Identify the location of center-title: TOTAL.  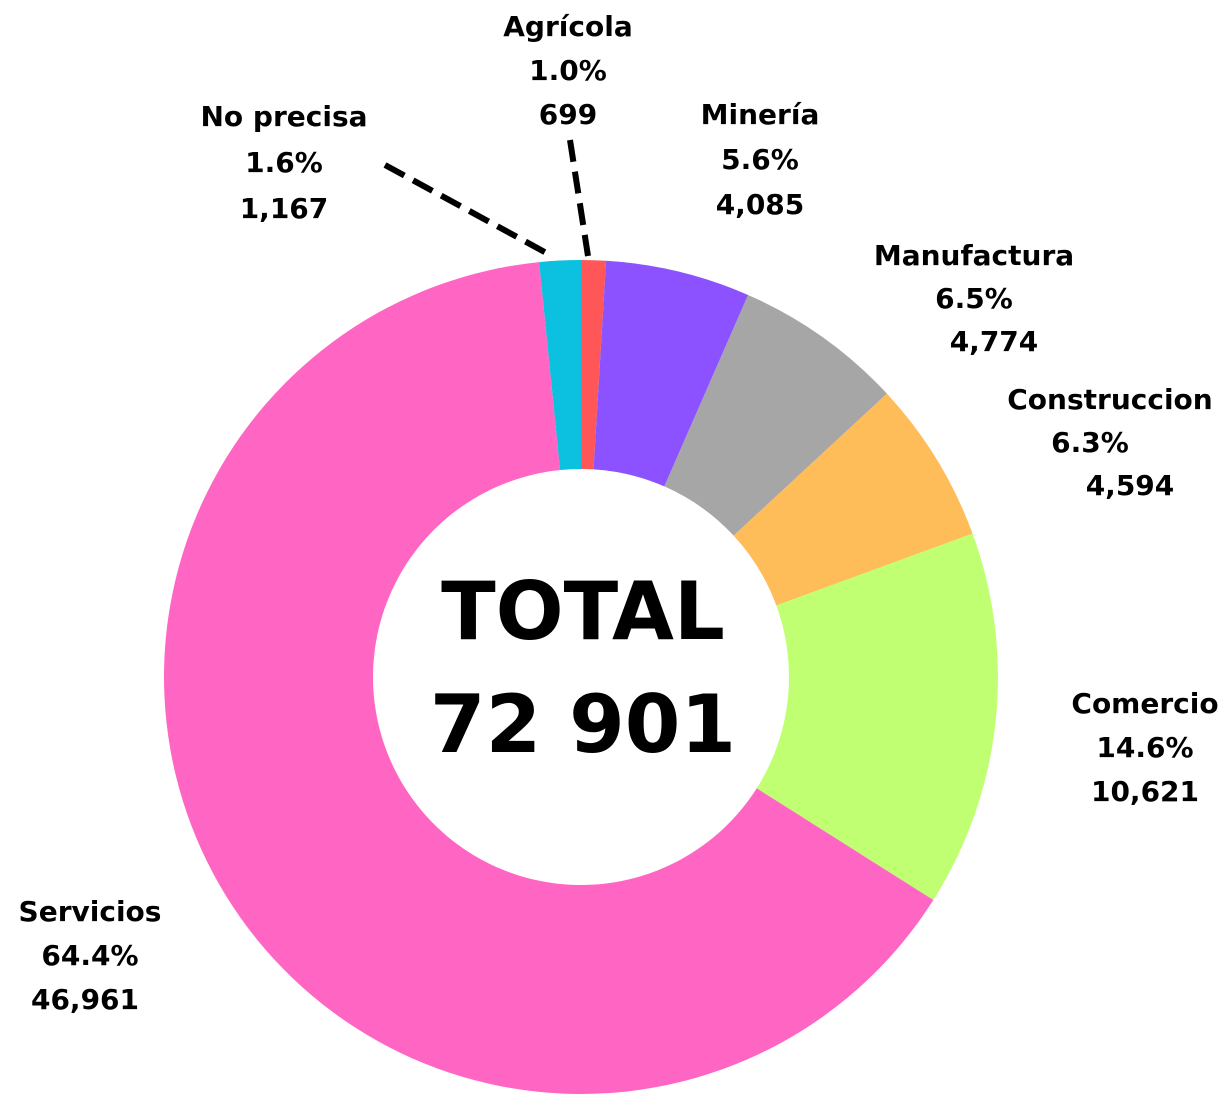
(583, 611).